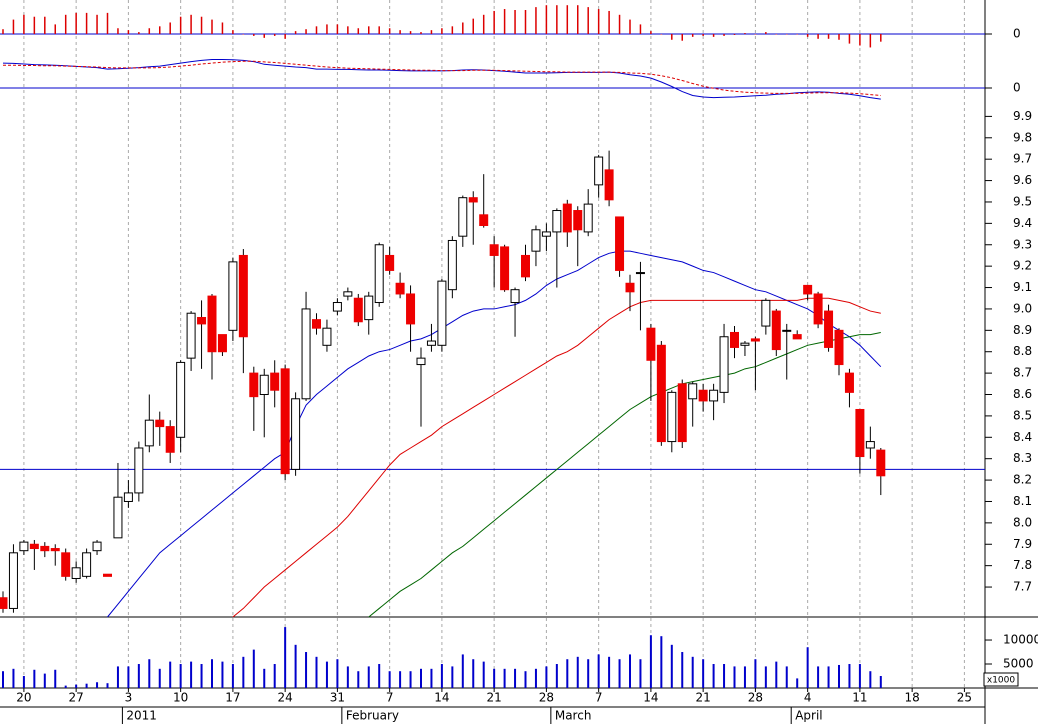 This screenshot has width=1038, height=724. What do you see at coordinates (1022, 137) in the screenshot?
I see `y-tick-label: 9.8` at bounding box center [1022, 137].